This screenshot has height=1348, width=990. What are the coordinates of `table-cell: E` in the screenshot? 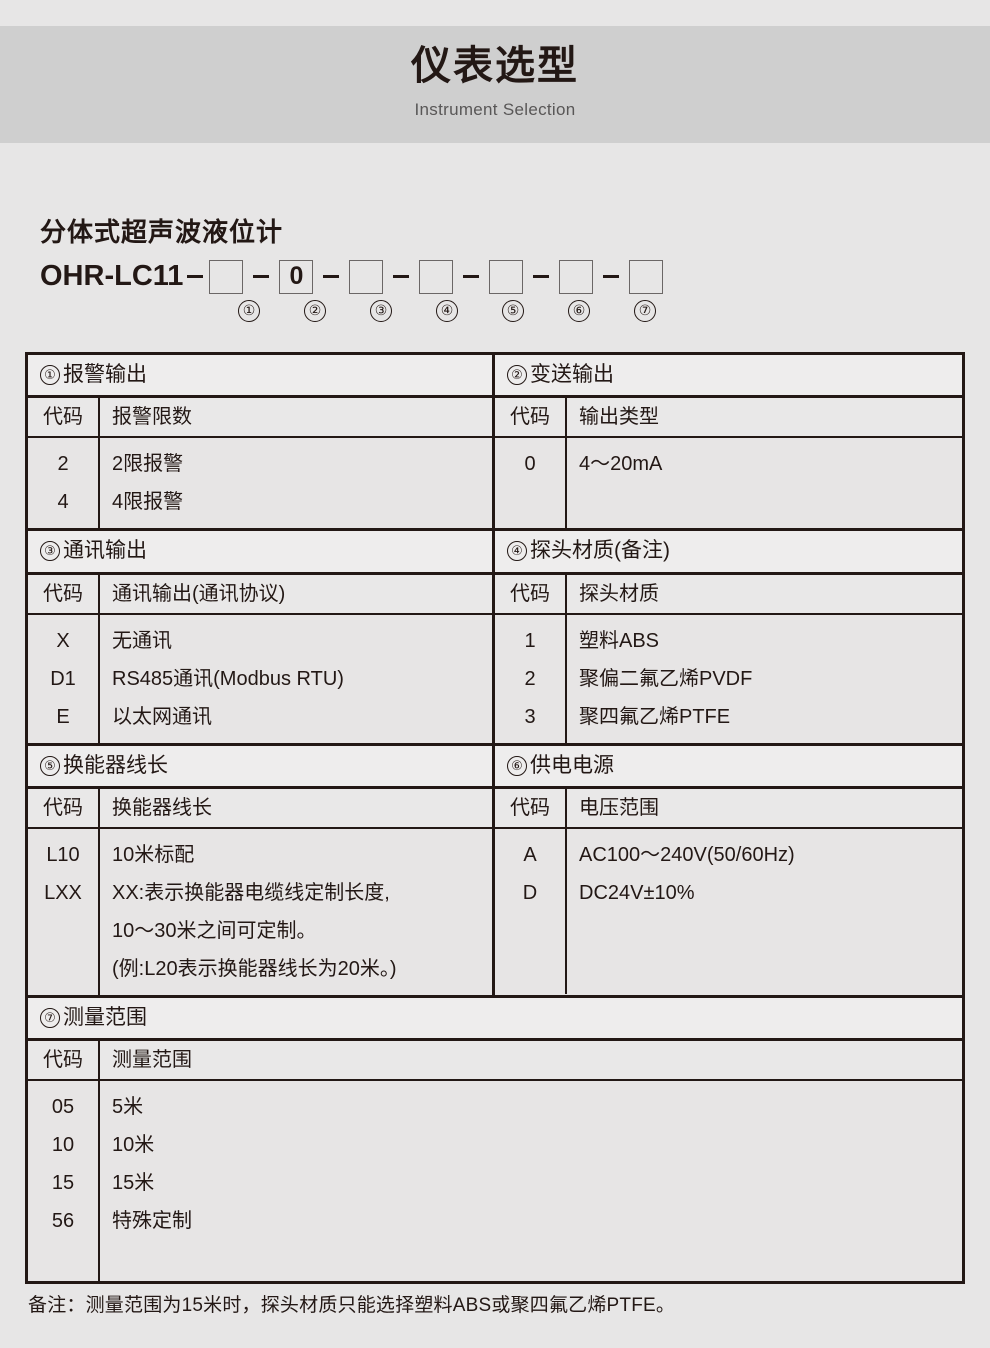 It's located at (63, 716).